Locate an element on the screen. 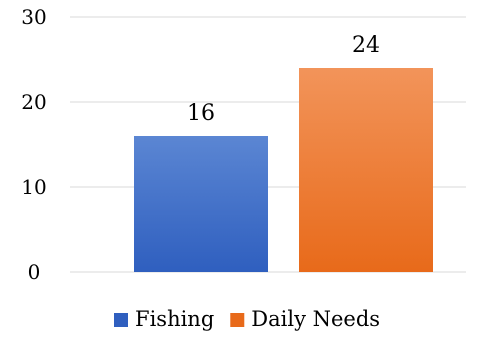 The image size is (489, 339). legend: Fishing Daily Needs is located at coordinates (247, 319).